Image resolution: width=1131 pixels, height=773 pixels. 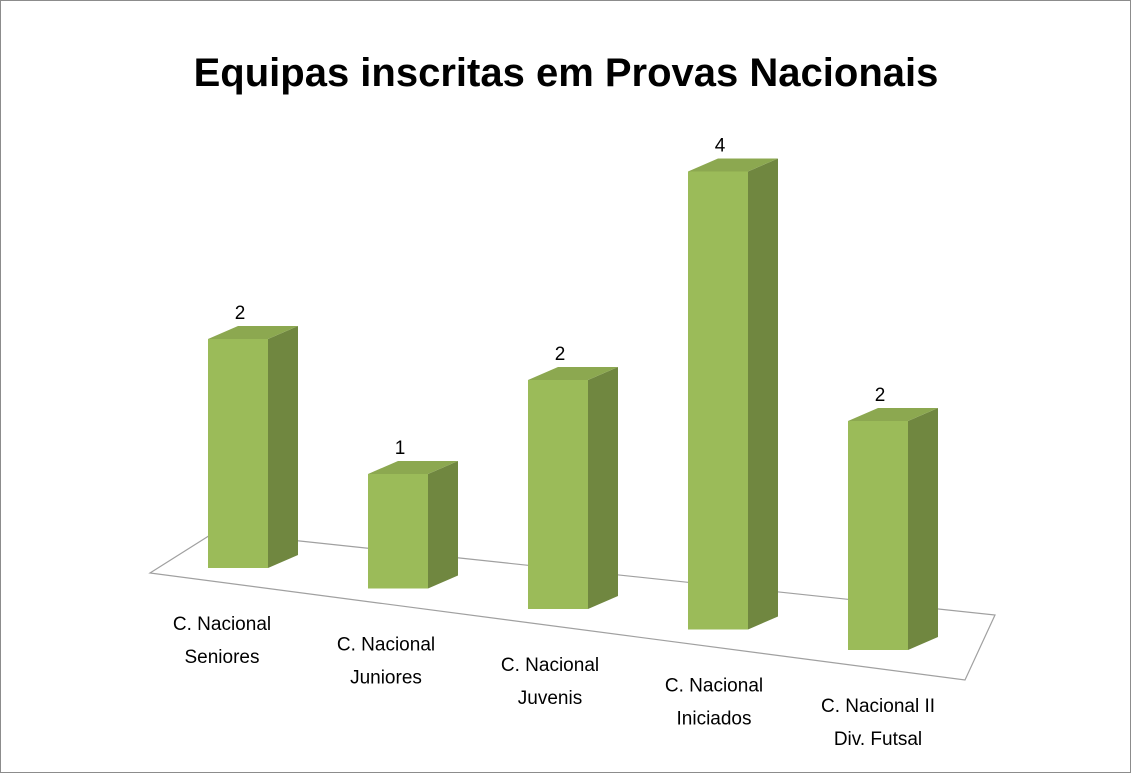 I want to click on x-tick-label: C. Nacional Seniores, so click(x=222, y=641).